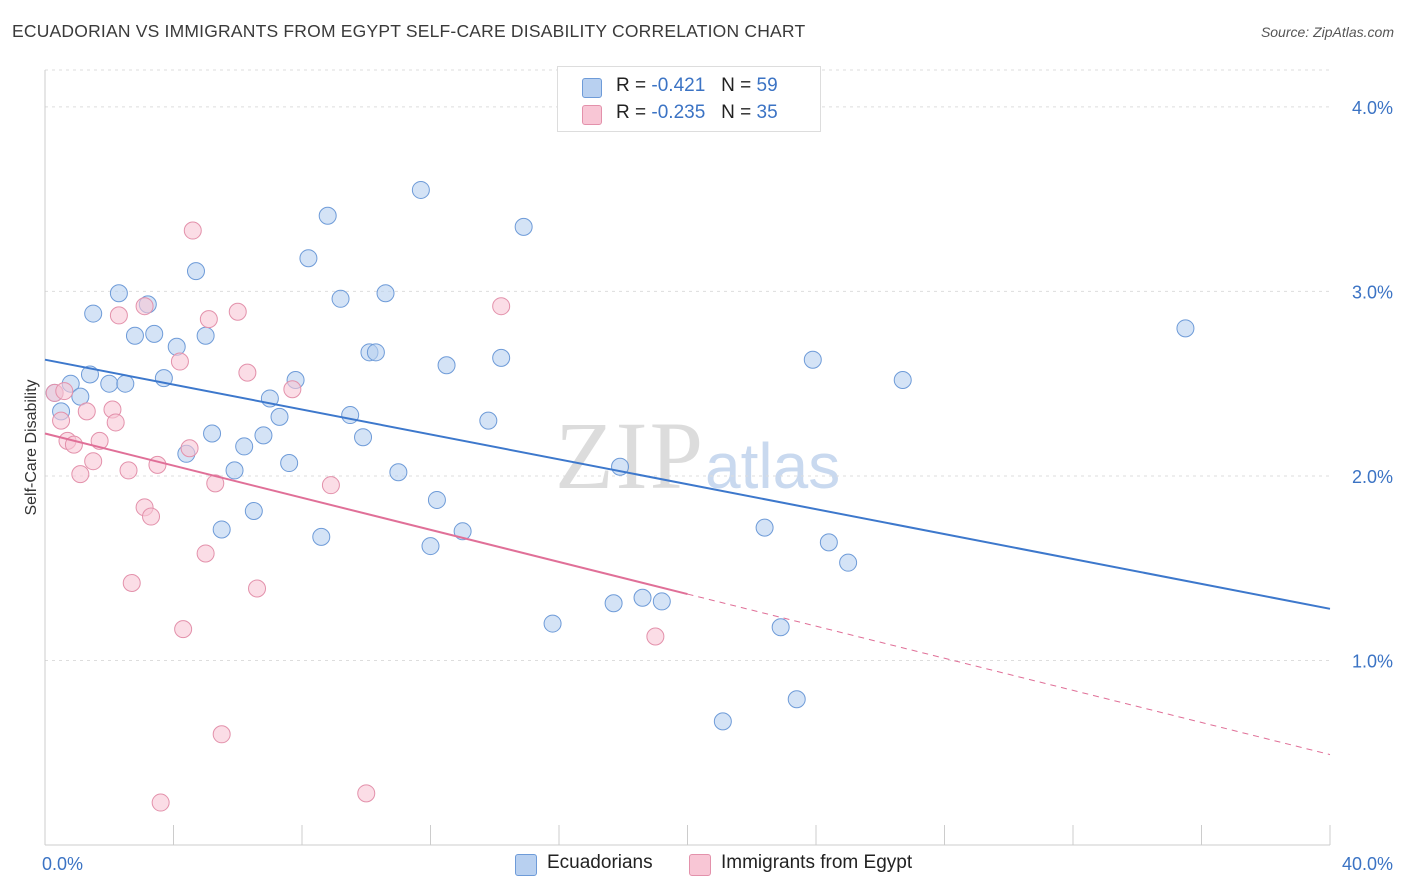  I want to click on egypt-trend-extension, so click(1009, 674).